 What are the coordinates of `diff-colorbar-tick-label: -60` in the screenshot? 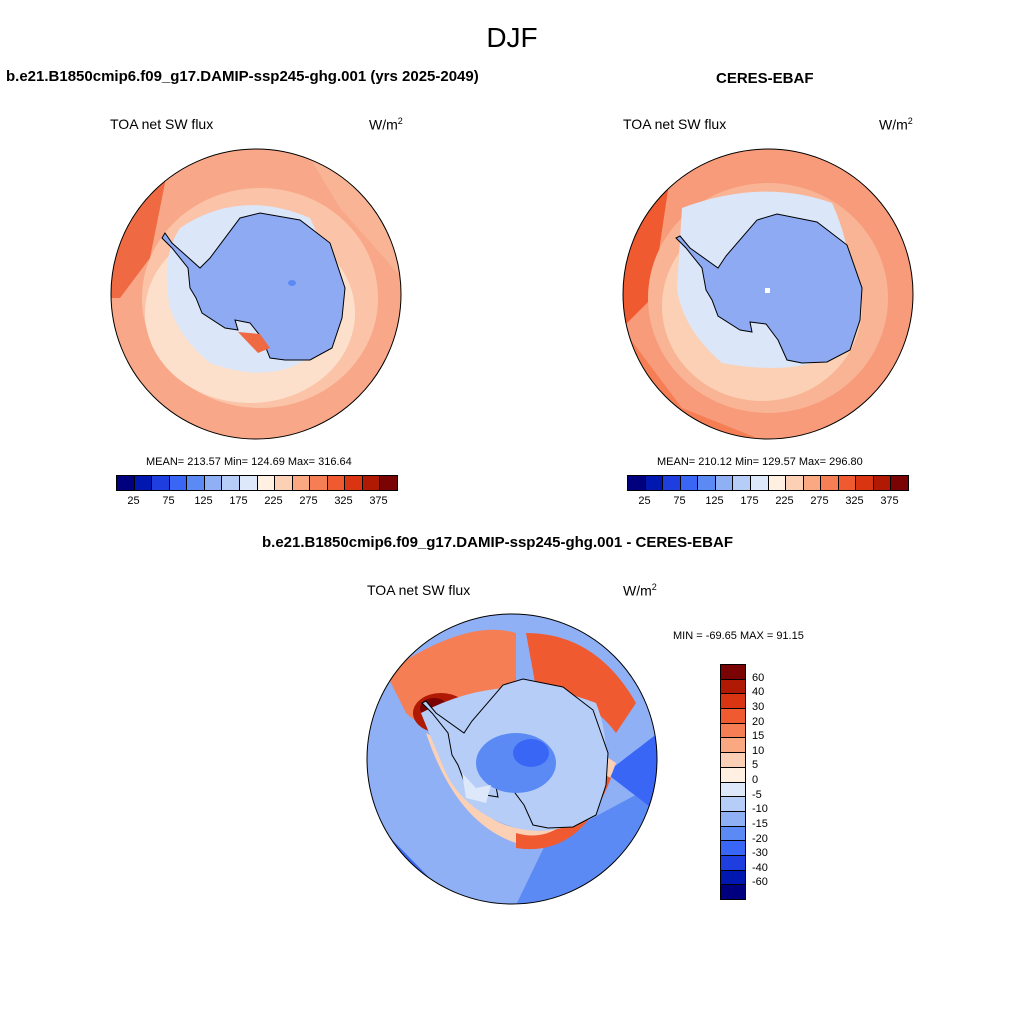 It's located at (760, 882).